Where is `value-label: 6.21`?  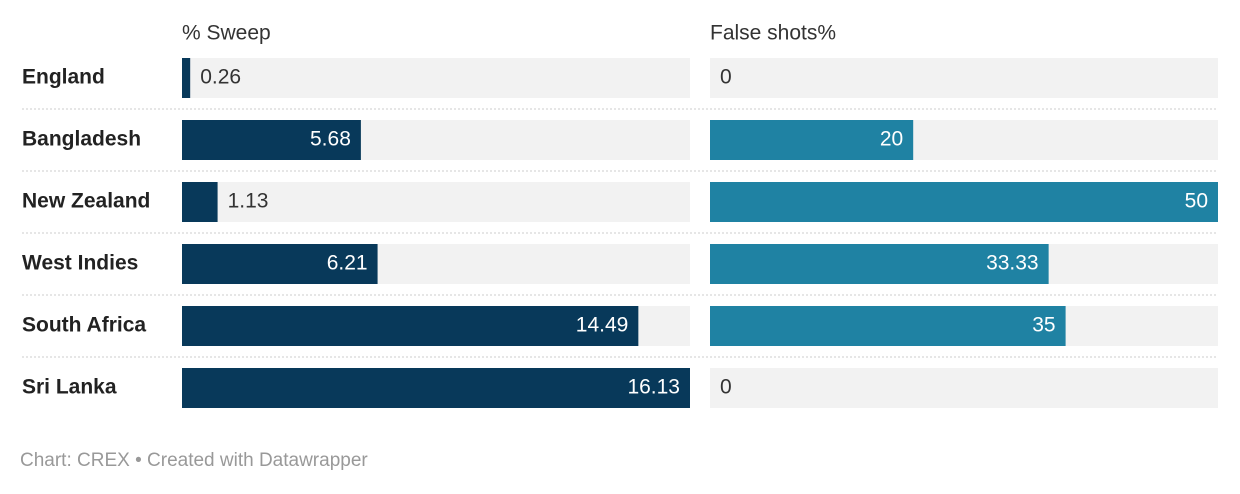
value-label: 6.21 is located at coordinates (347, 263).